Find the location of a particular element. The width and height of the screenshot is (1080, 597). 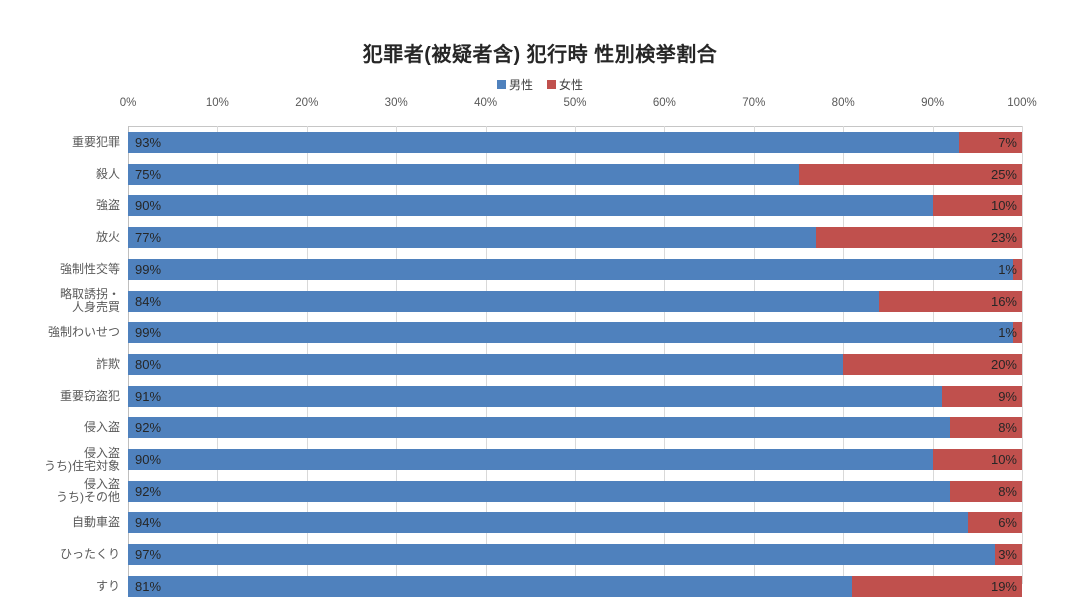

category-label: 強盗 is located at coordinates (107, 205).